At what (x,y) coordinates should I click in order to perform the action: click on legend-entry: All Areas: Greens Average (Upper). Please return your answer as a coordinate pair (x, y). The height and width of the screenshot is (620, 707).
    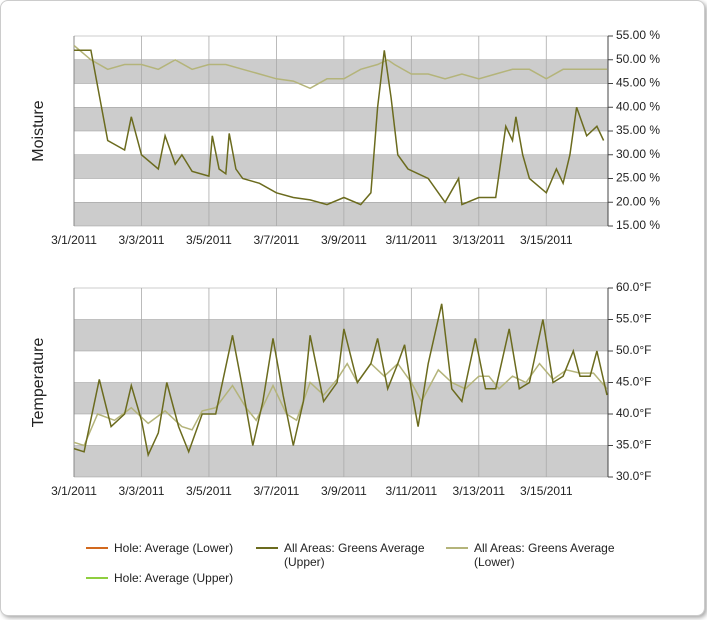
    Looking at the image, I should click on (341, 555).